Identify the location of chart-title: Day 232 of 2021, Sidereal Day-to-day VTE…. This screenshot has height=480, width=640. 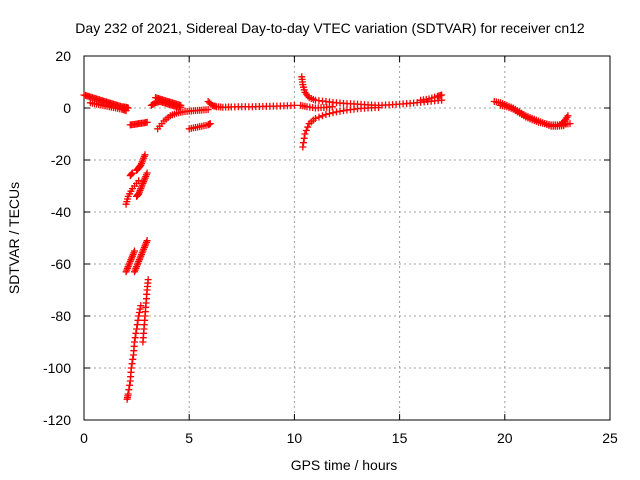
(330, 28).